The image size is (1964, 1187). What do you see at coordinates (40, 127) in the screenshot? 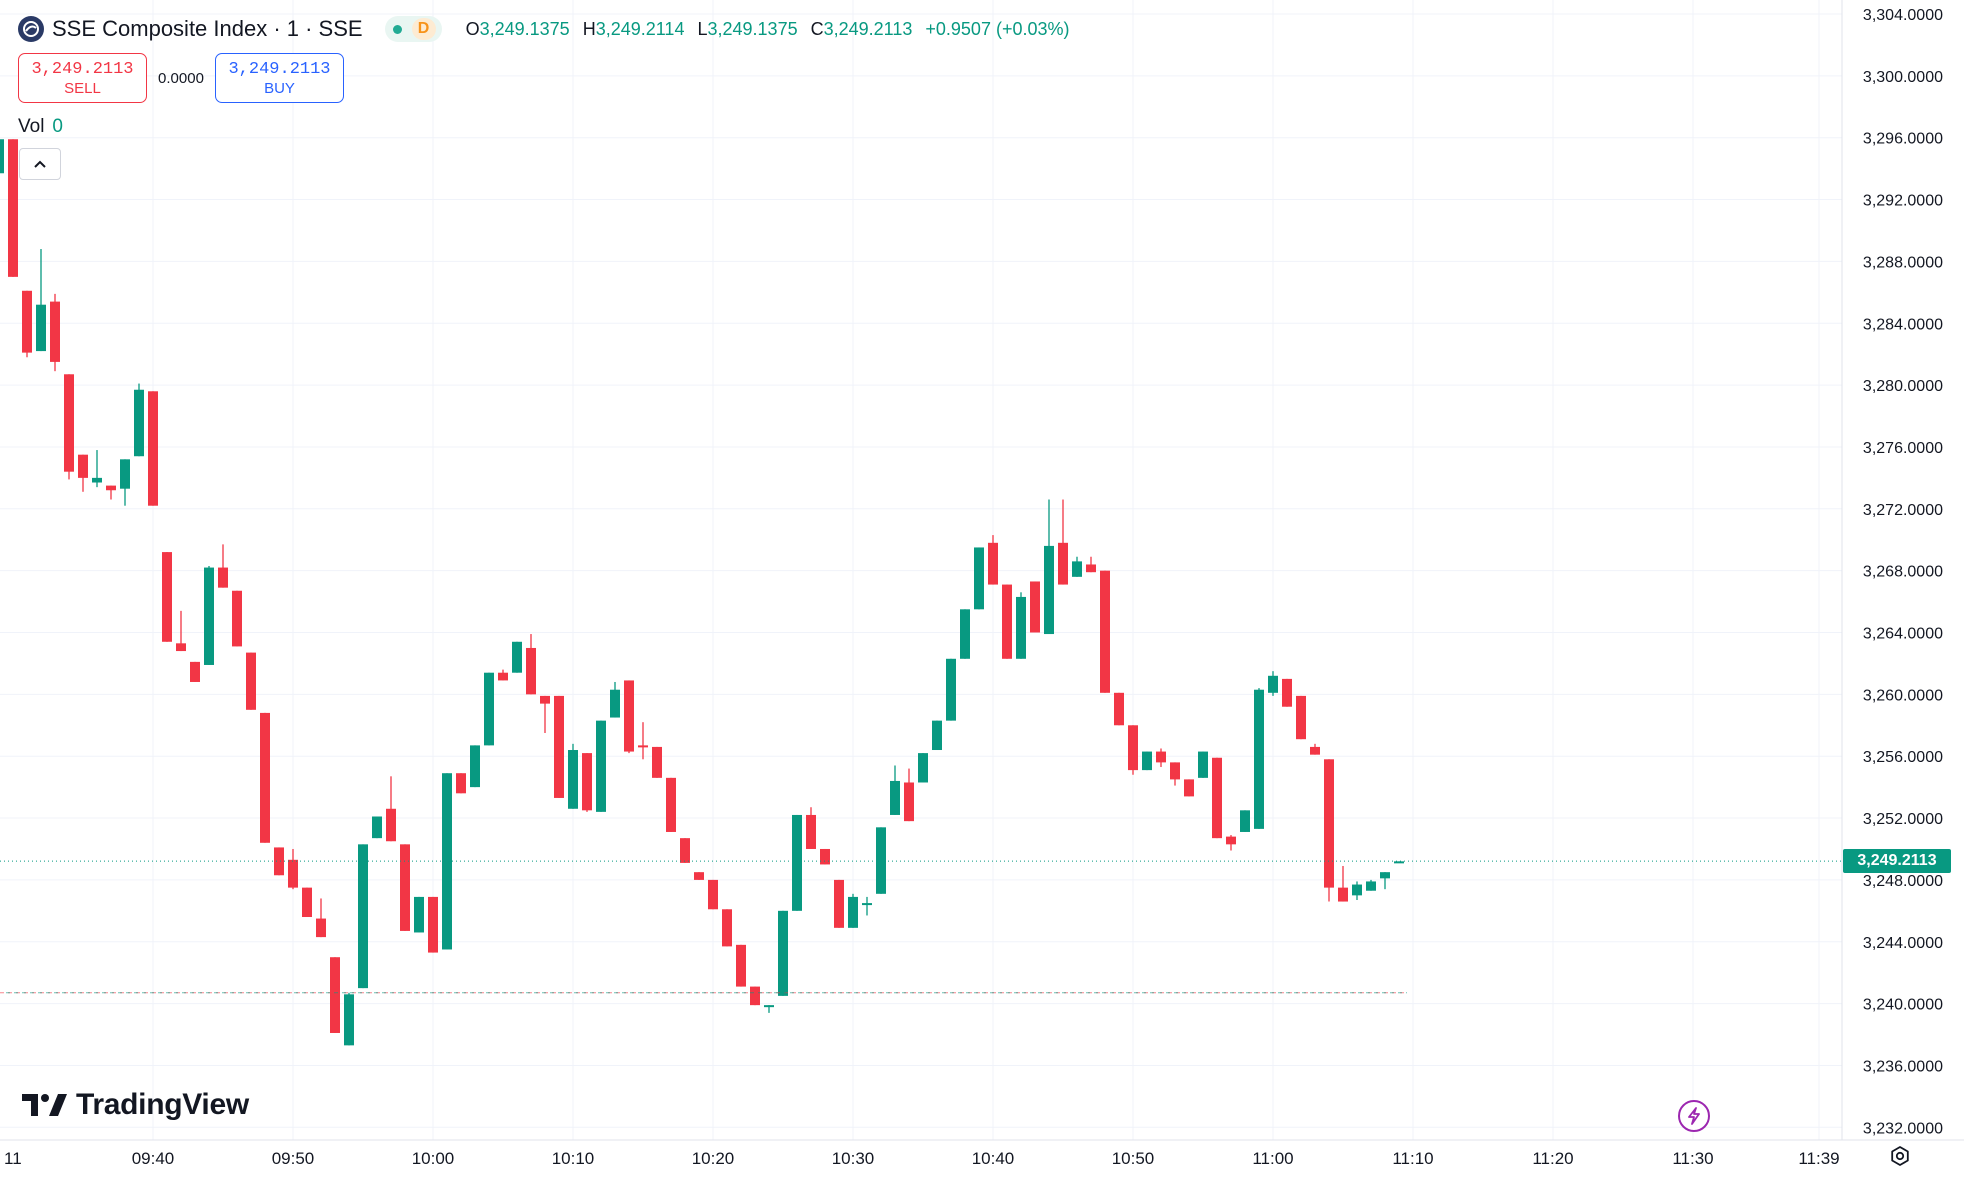
I see `volume-legend: Vol 0` at bounding box center [40, 127].